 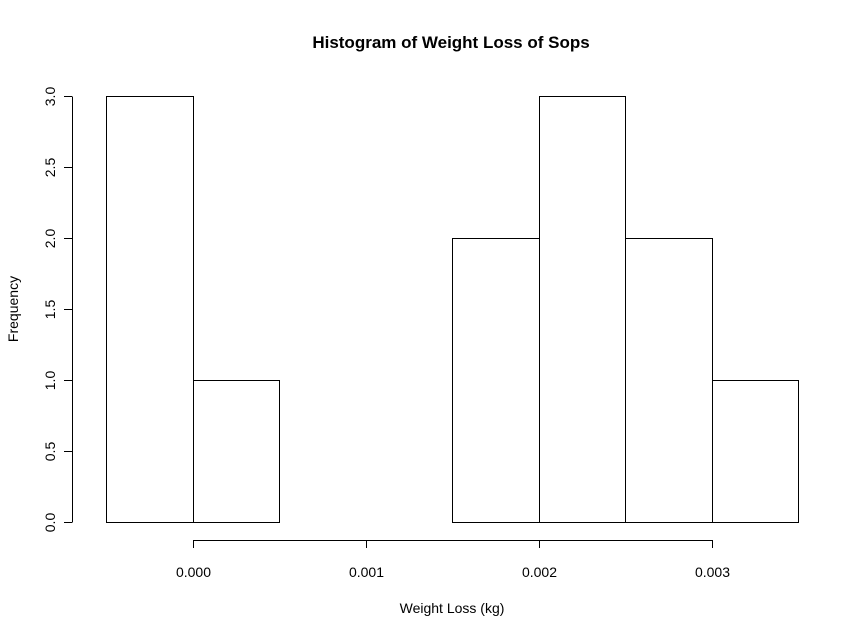 I want to click on x-tick-label-3: 0.003, so click(x=712, y=572).